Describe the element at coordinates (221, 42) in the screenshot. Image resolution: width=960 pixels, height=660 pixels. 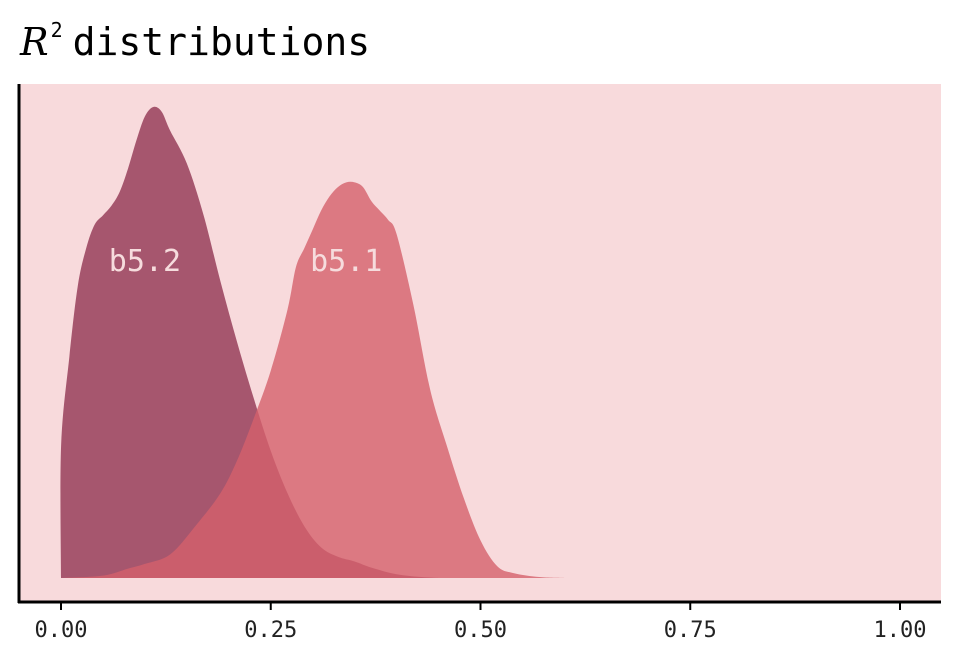
I see `title-text: distributions` at that location.